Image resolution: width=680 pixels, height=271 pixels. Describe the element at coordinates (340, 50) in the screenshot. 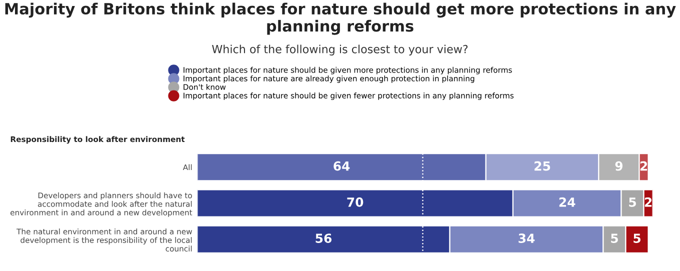

I see `chart-subtitle: Which of the following is closest to your view?` at that location.